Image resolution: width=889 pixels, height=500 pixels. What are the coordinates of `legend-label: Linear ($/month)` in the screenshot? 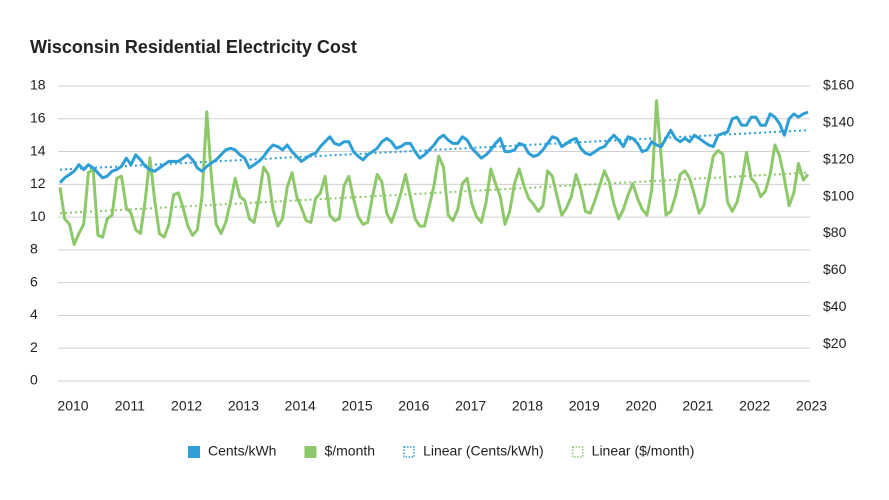 It's located at (643, 451).